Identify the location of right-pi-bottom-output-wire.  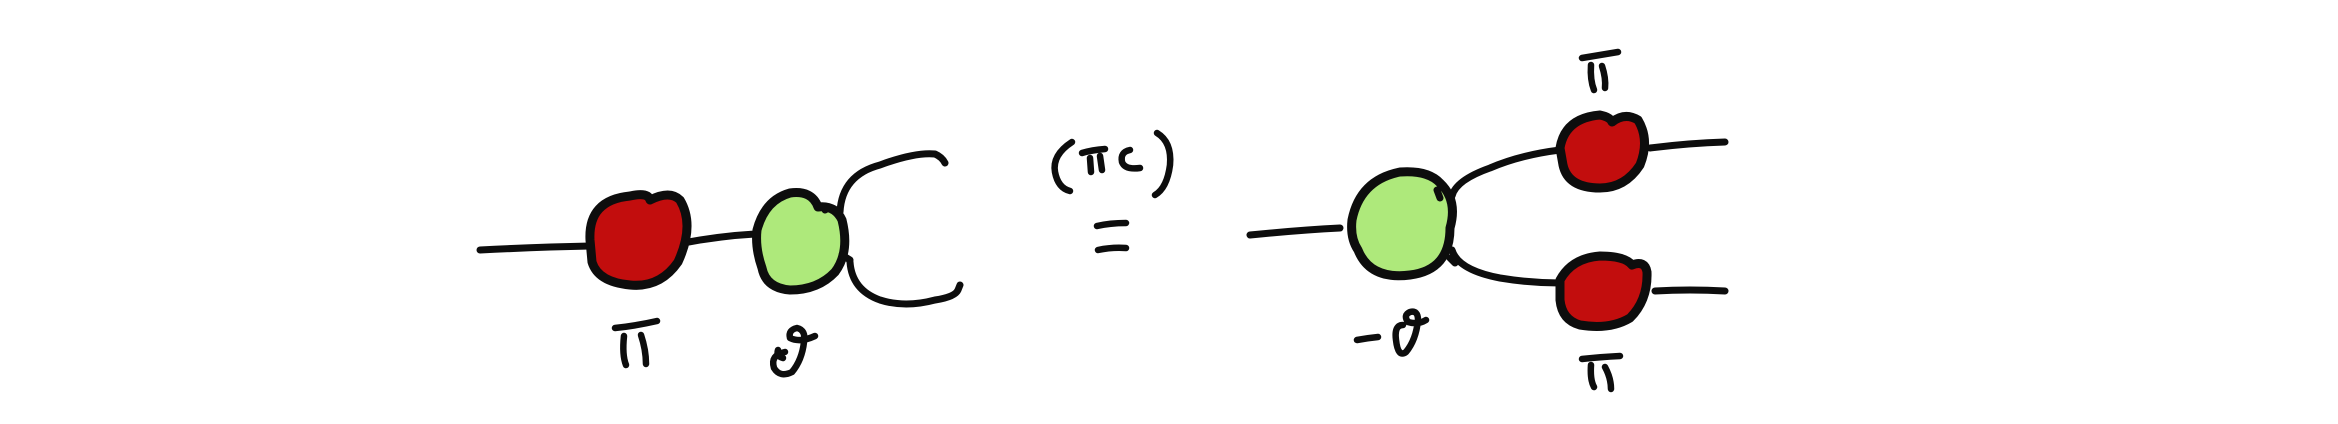
(1690, 290).